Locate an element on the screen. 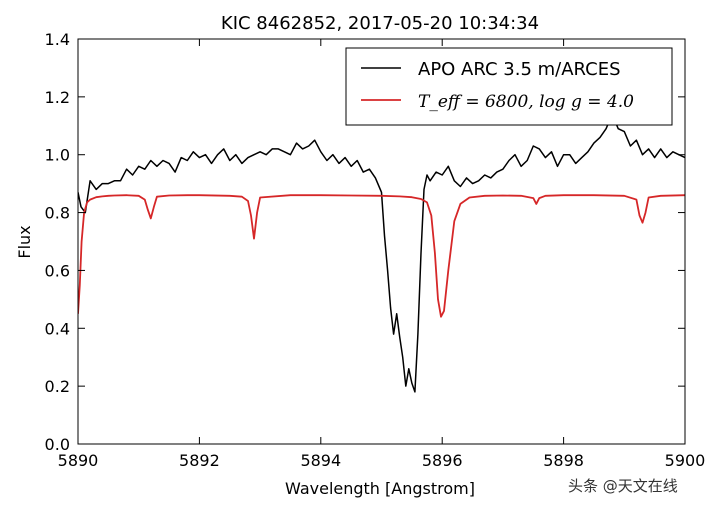 The image size is (720, 510). x-tick-label: 5900 is located at coordinates (685, 460).